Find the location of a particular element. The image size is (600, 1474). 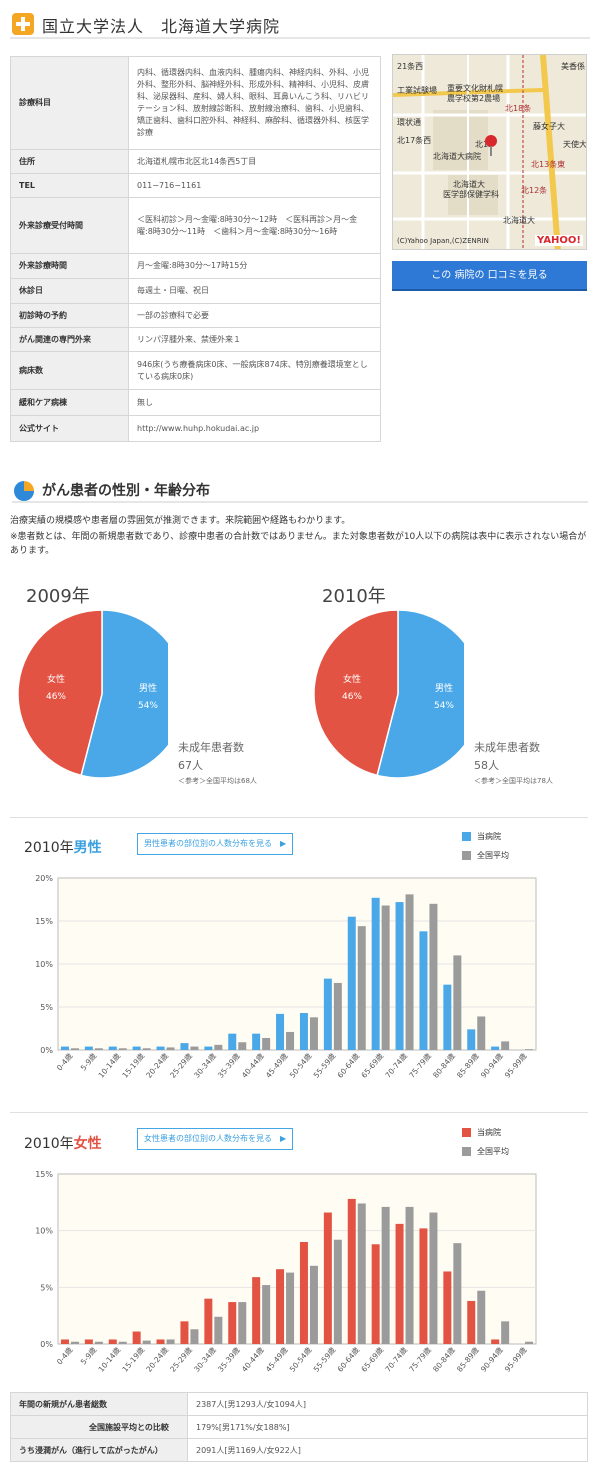

summary-row: うち浸潤がん（進行して広がったがん） 2091人[男1169人/女922人] is located at coordinates (299, 1450).